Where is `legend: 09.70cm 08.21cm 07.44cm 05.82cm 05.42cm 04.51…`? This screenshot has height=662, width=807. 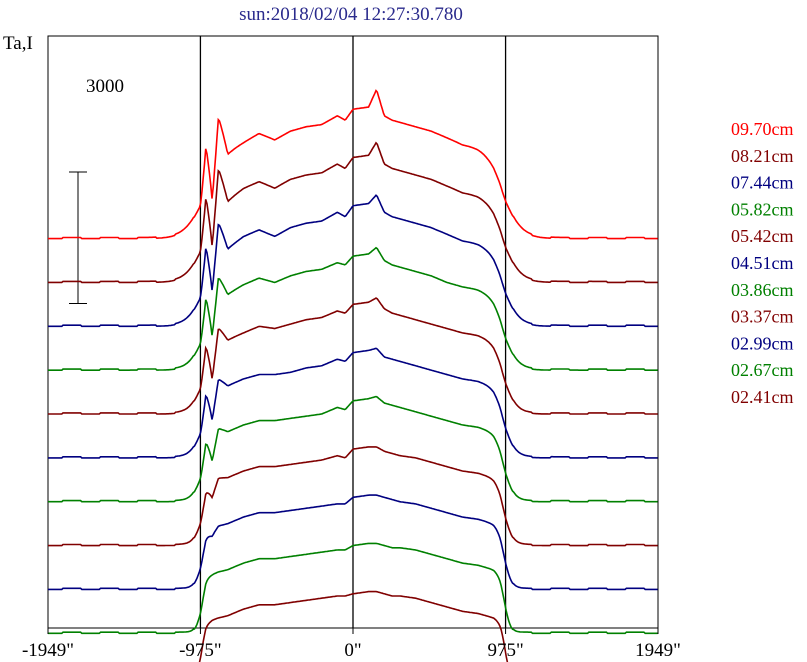
legend: 09.70cm 08.21cm 07.44cm 05.82cm 05.42cm 04.51… is located at coordinates (762, 263).